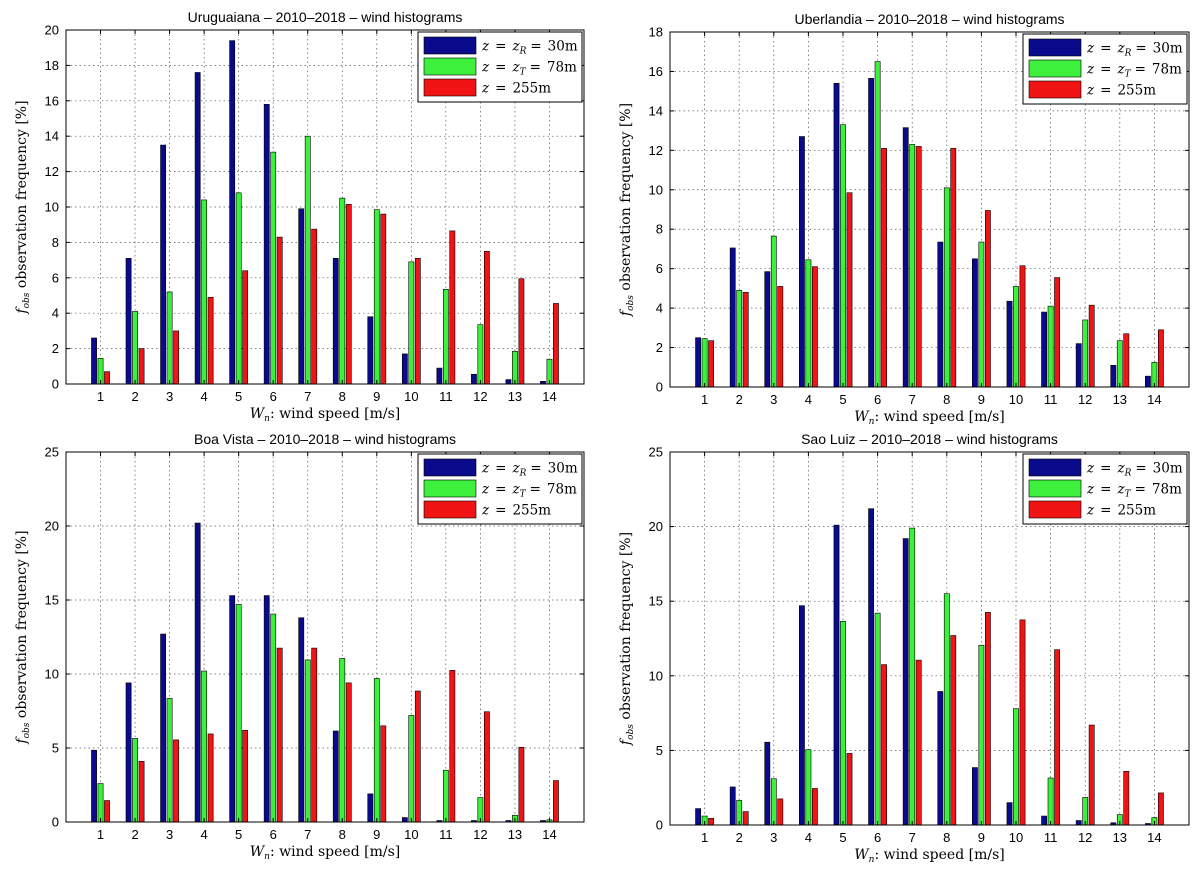  Describe the element at coordinates (335, 776) in the screenshot. I see `bar-series1-cat8` at that location.